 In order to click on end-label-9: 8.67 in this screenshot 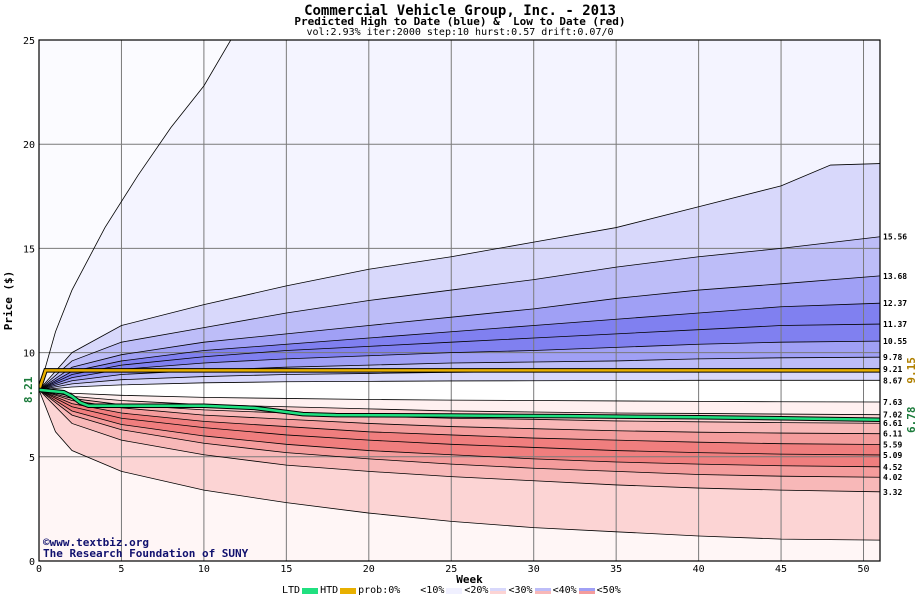, I will do `click(892, 380)`.